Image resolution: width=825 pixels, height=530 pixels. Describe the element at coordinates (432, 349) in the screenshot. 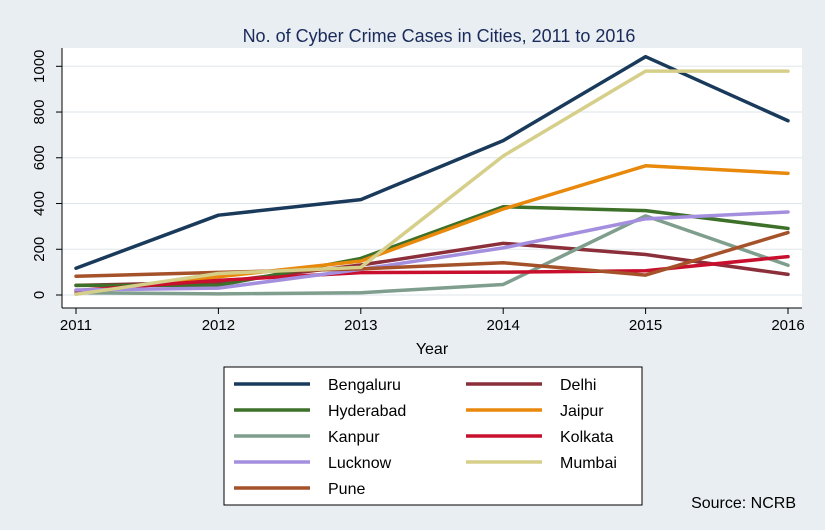

I see `x-axis-title: Year` at that location.